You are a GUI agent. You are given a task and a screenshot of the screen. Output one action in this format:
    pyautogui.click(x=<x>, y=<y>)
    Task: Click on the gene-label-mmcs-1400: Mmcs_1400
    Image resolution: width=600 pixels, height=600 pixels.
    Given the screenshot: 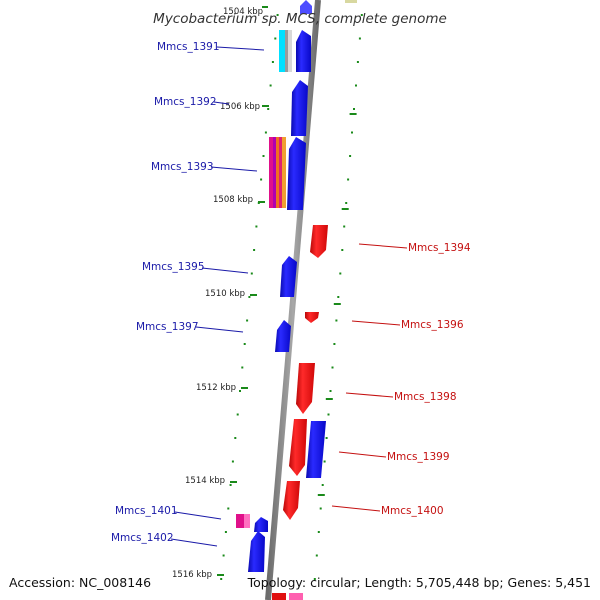 What is the action you would take?
    pyautogui.click(x=412, y=511)
    